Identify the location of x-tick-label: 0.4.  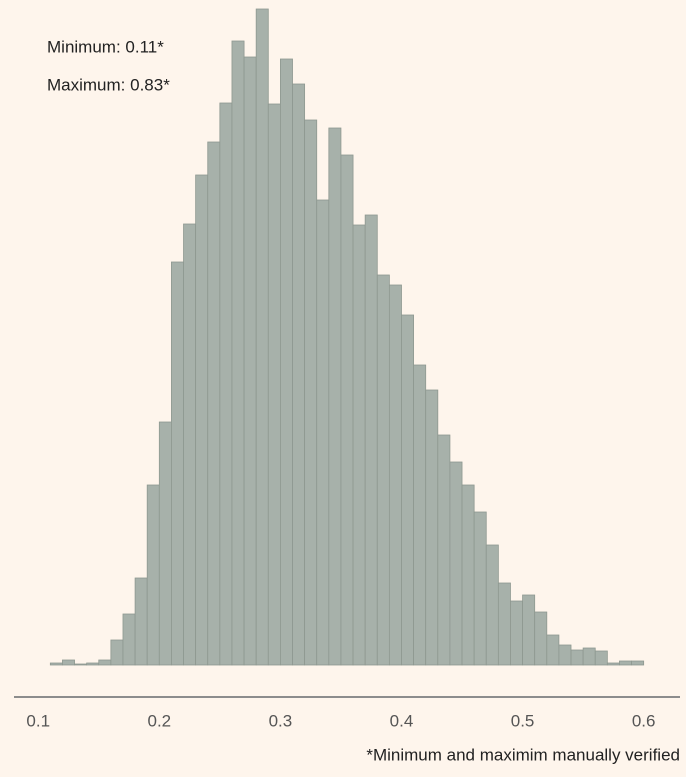
(402, 720).